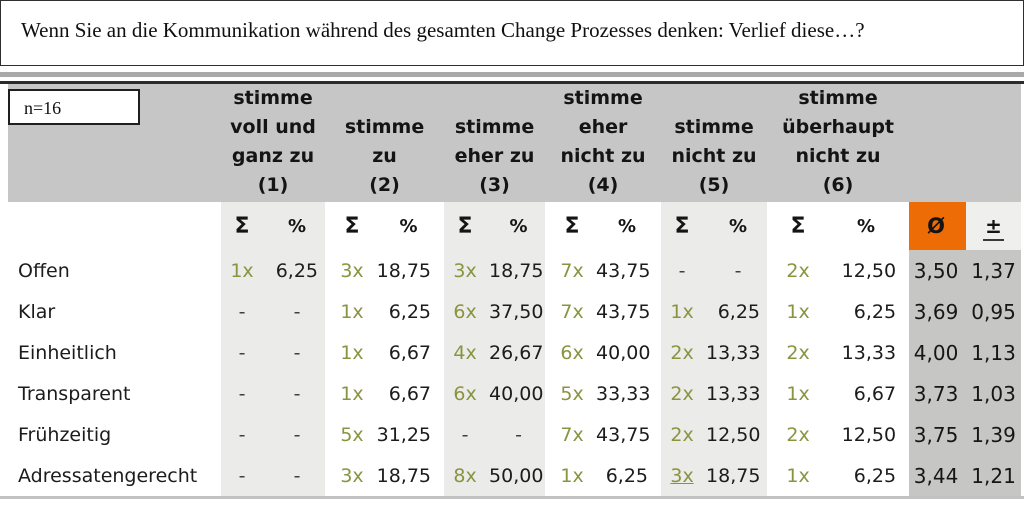 Image resolution: width=1024 pixels, height=509 pixels. Describe the element at coordinates (512, 82) in the screenshot. I see `table-top-border` at that location.